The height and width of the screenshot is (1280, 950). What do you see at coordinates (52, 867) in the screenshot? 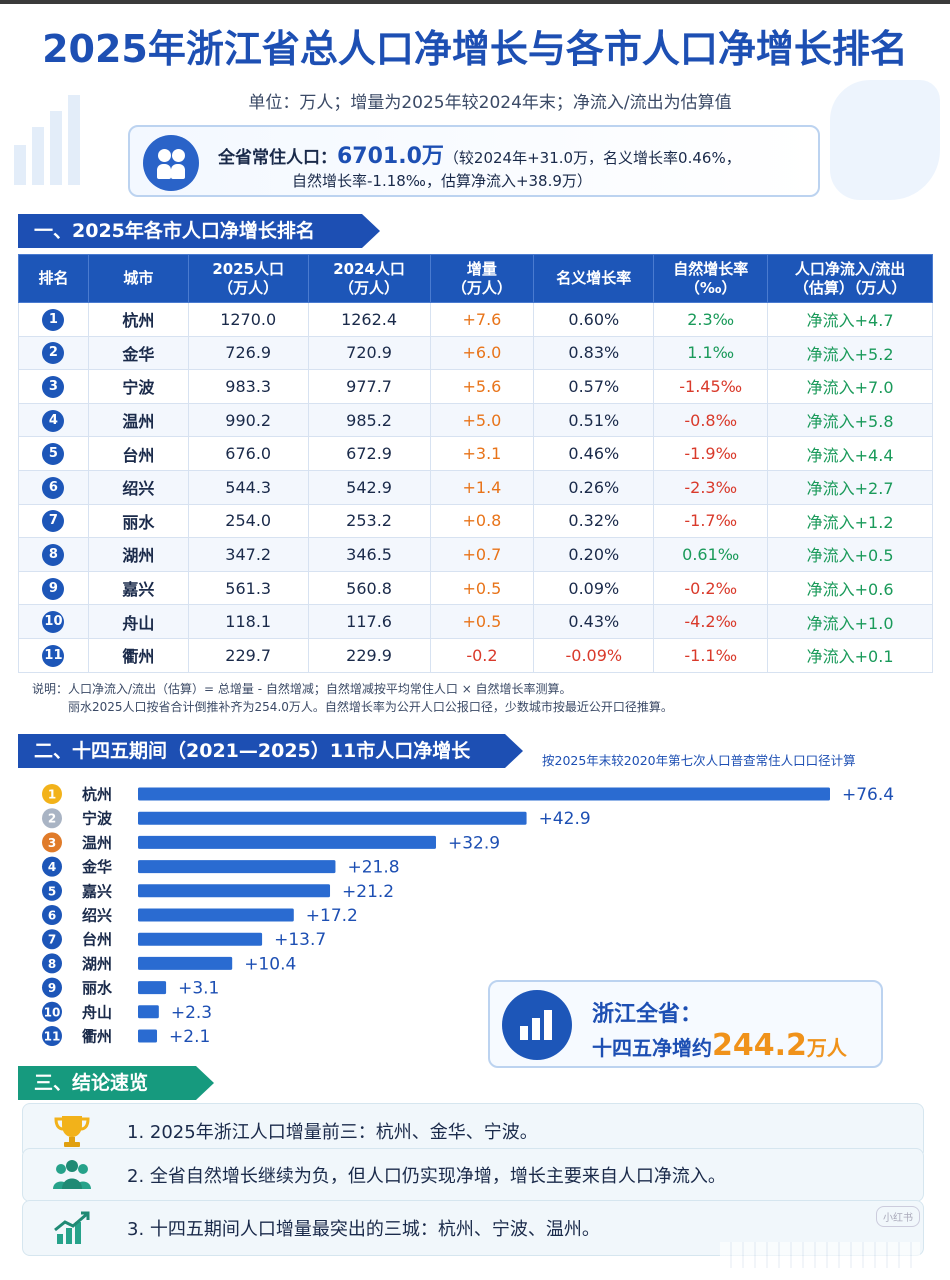
I see `rank-label: 4` at bounding box center [52, 867].